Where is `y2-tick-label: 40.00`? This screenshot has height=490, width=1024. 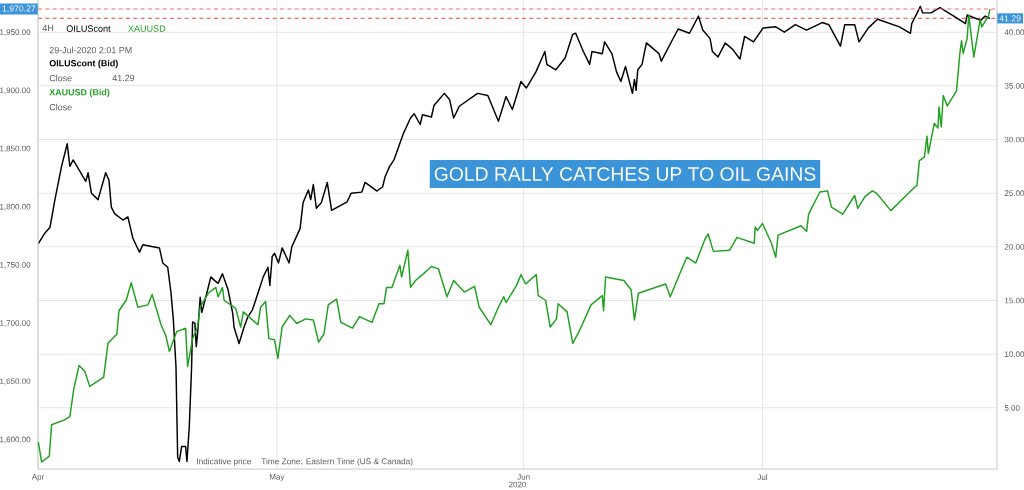
y2-tick-label: 40.00 is located at coordinates (1014, 32).